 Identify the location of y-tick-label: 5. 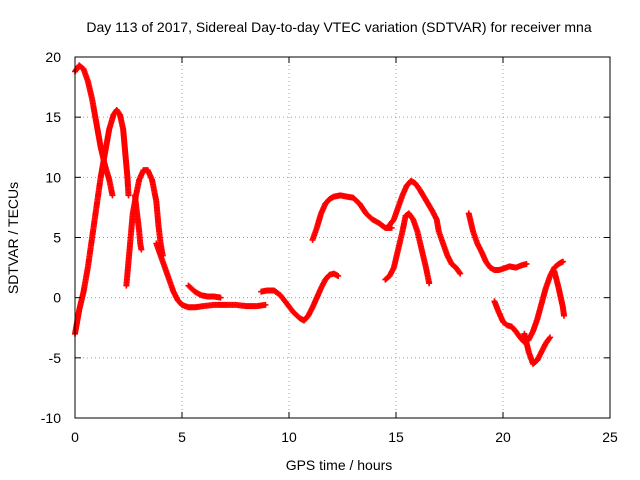
(57, 238).